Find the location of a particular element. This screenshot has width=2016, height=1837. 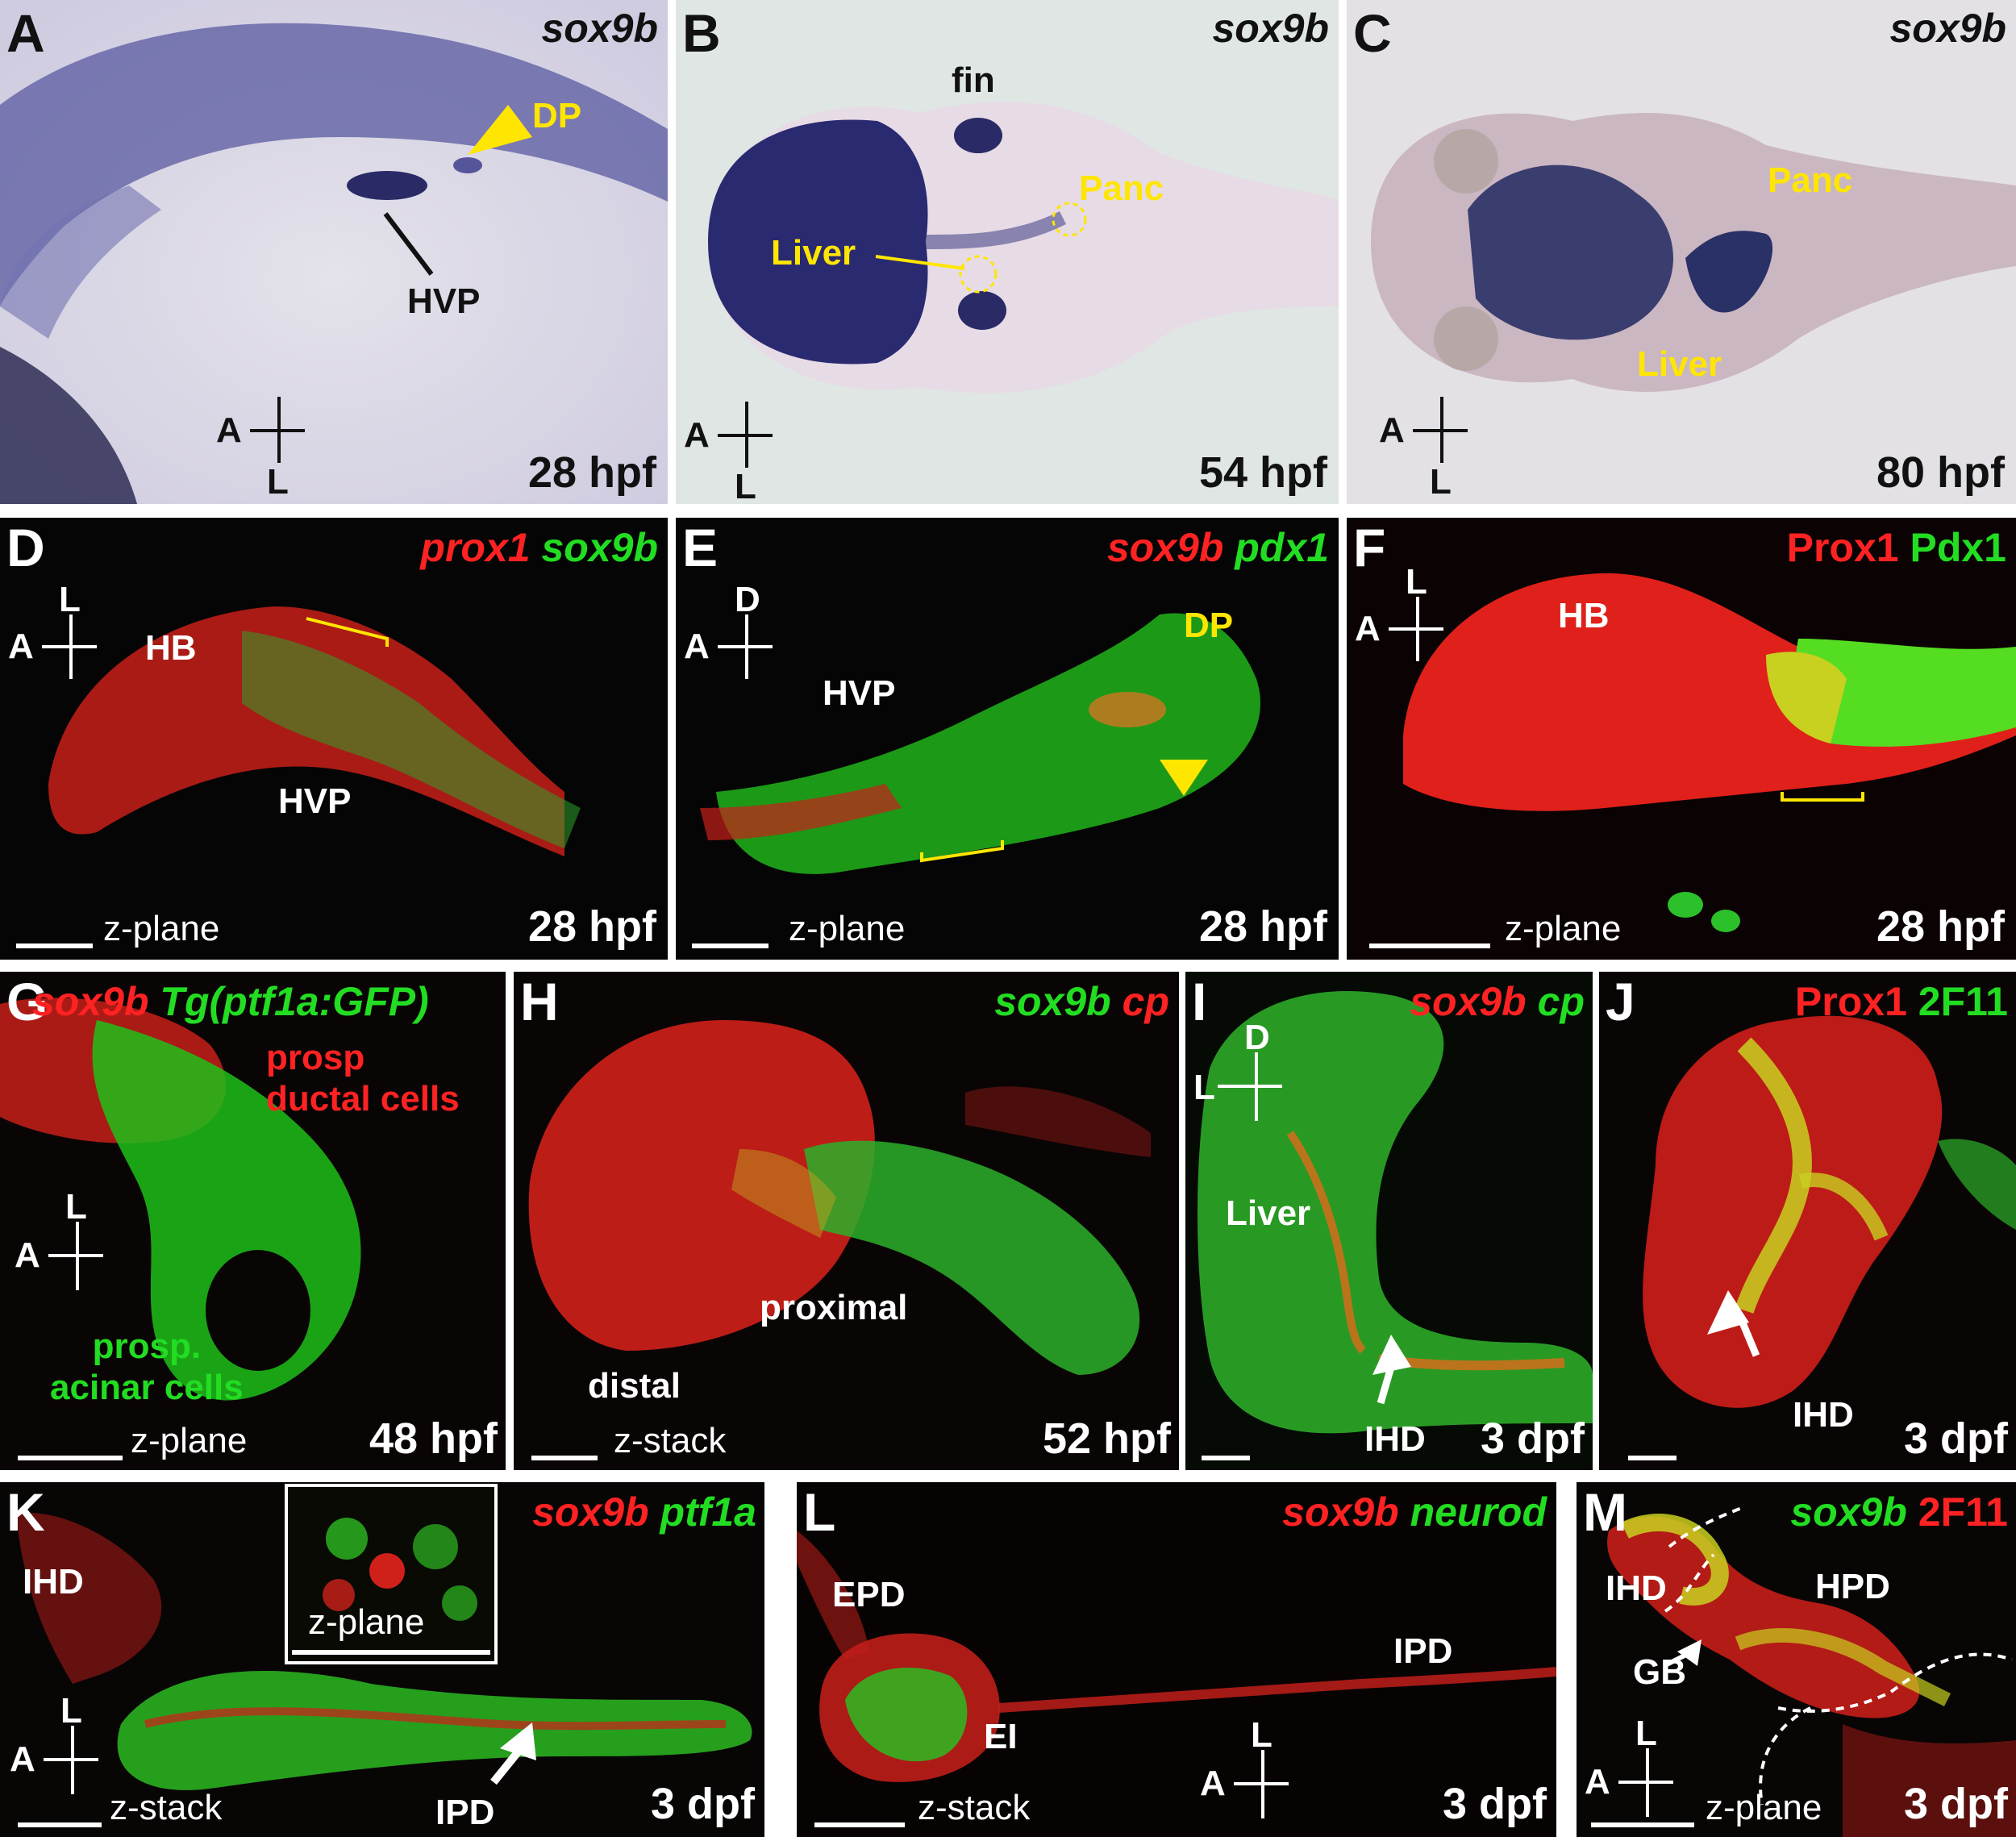

acinar-cells-label: prosp. acinar cells is located at coordinates (147, 1367).